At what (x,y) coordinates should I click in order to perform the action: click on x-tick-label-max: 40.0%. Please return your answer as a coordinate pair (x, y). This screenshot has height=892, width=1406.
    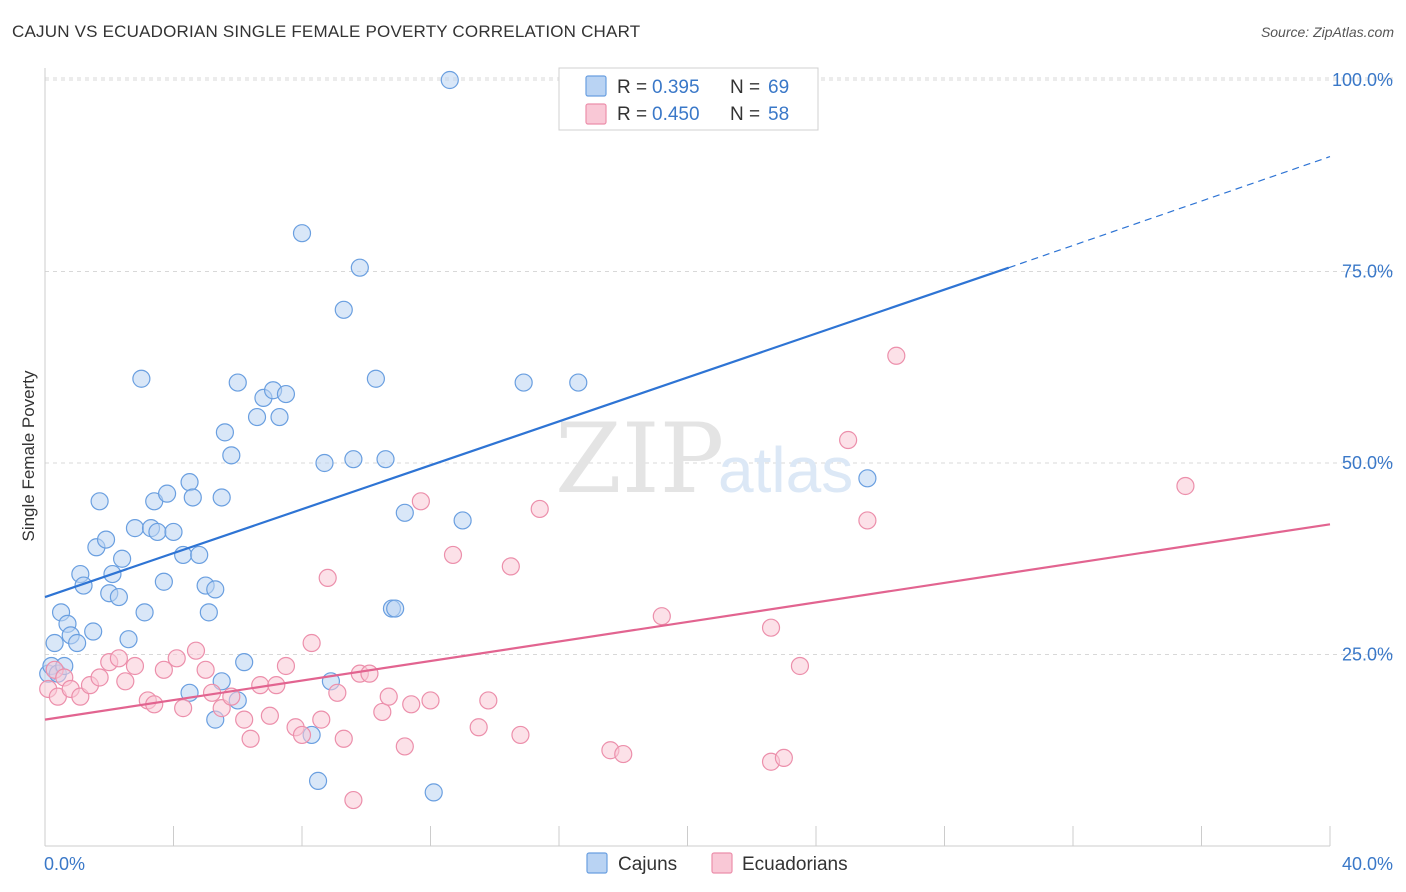
    Looking at the image, I should click on (1367, 864).